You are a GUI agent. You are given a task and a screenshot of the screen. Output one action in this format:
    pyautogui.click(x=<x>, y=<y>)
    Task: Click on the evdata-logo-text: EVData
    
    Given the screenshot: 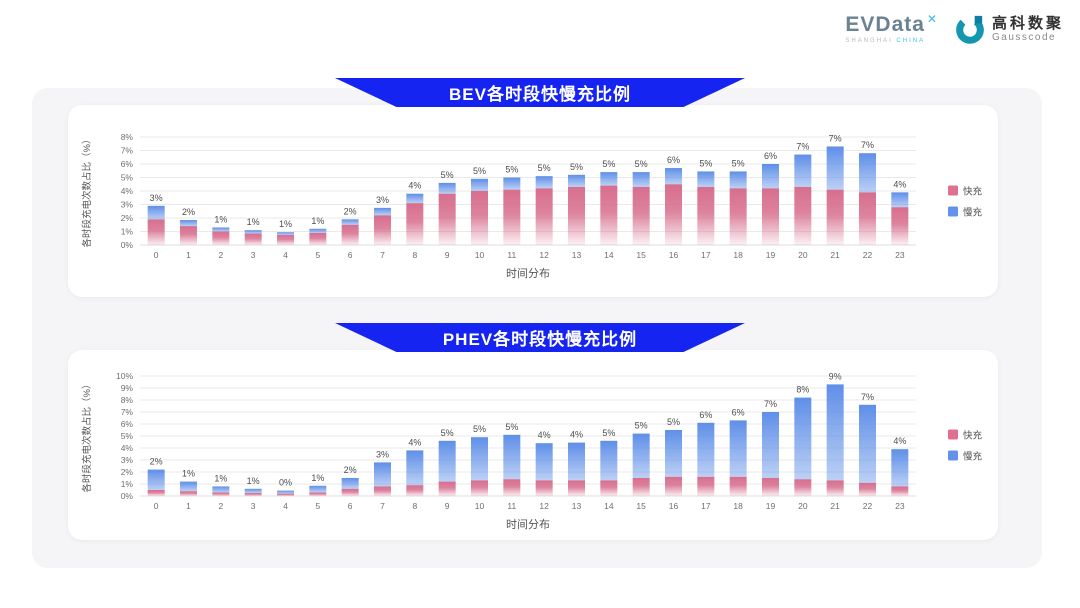 What is the action you would take?
    pyautogui.click(x=885, y=24)
    